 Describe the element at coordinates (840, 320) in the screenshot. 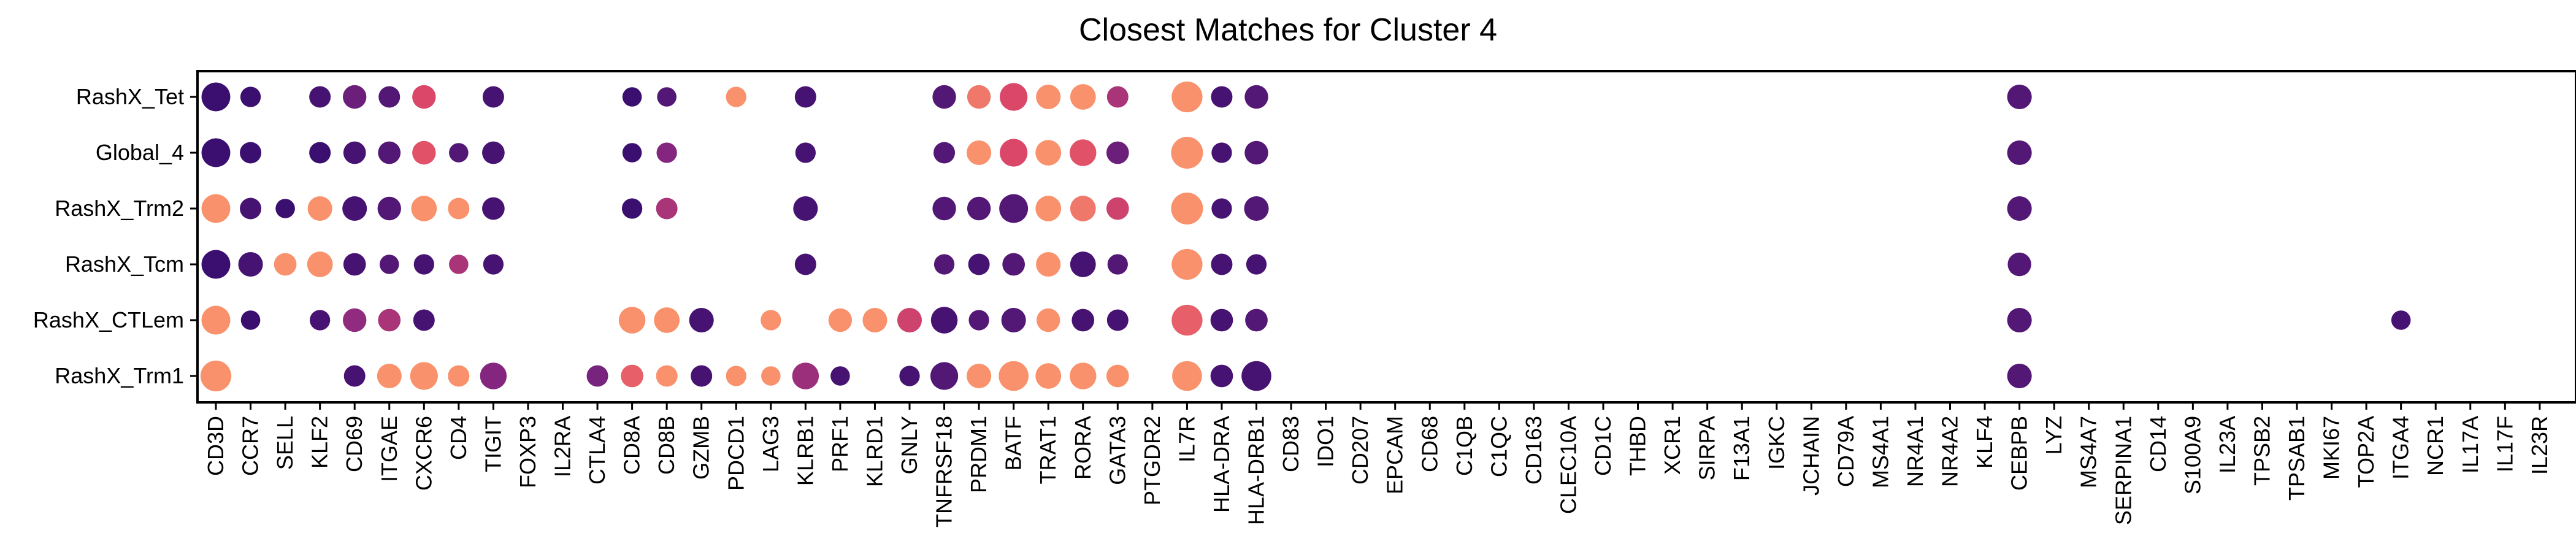

I see `dot-RashX_CTLem-PRF1` at that location.